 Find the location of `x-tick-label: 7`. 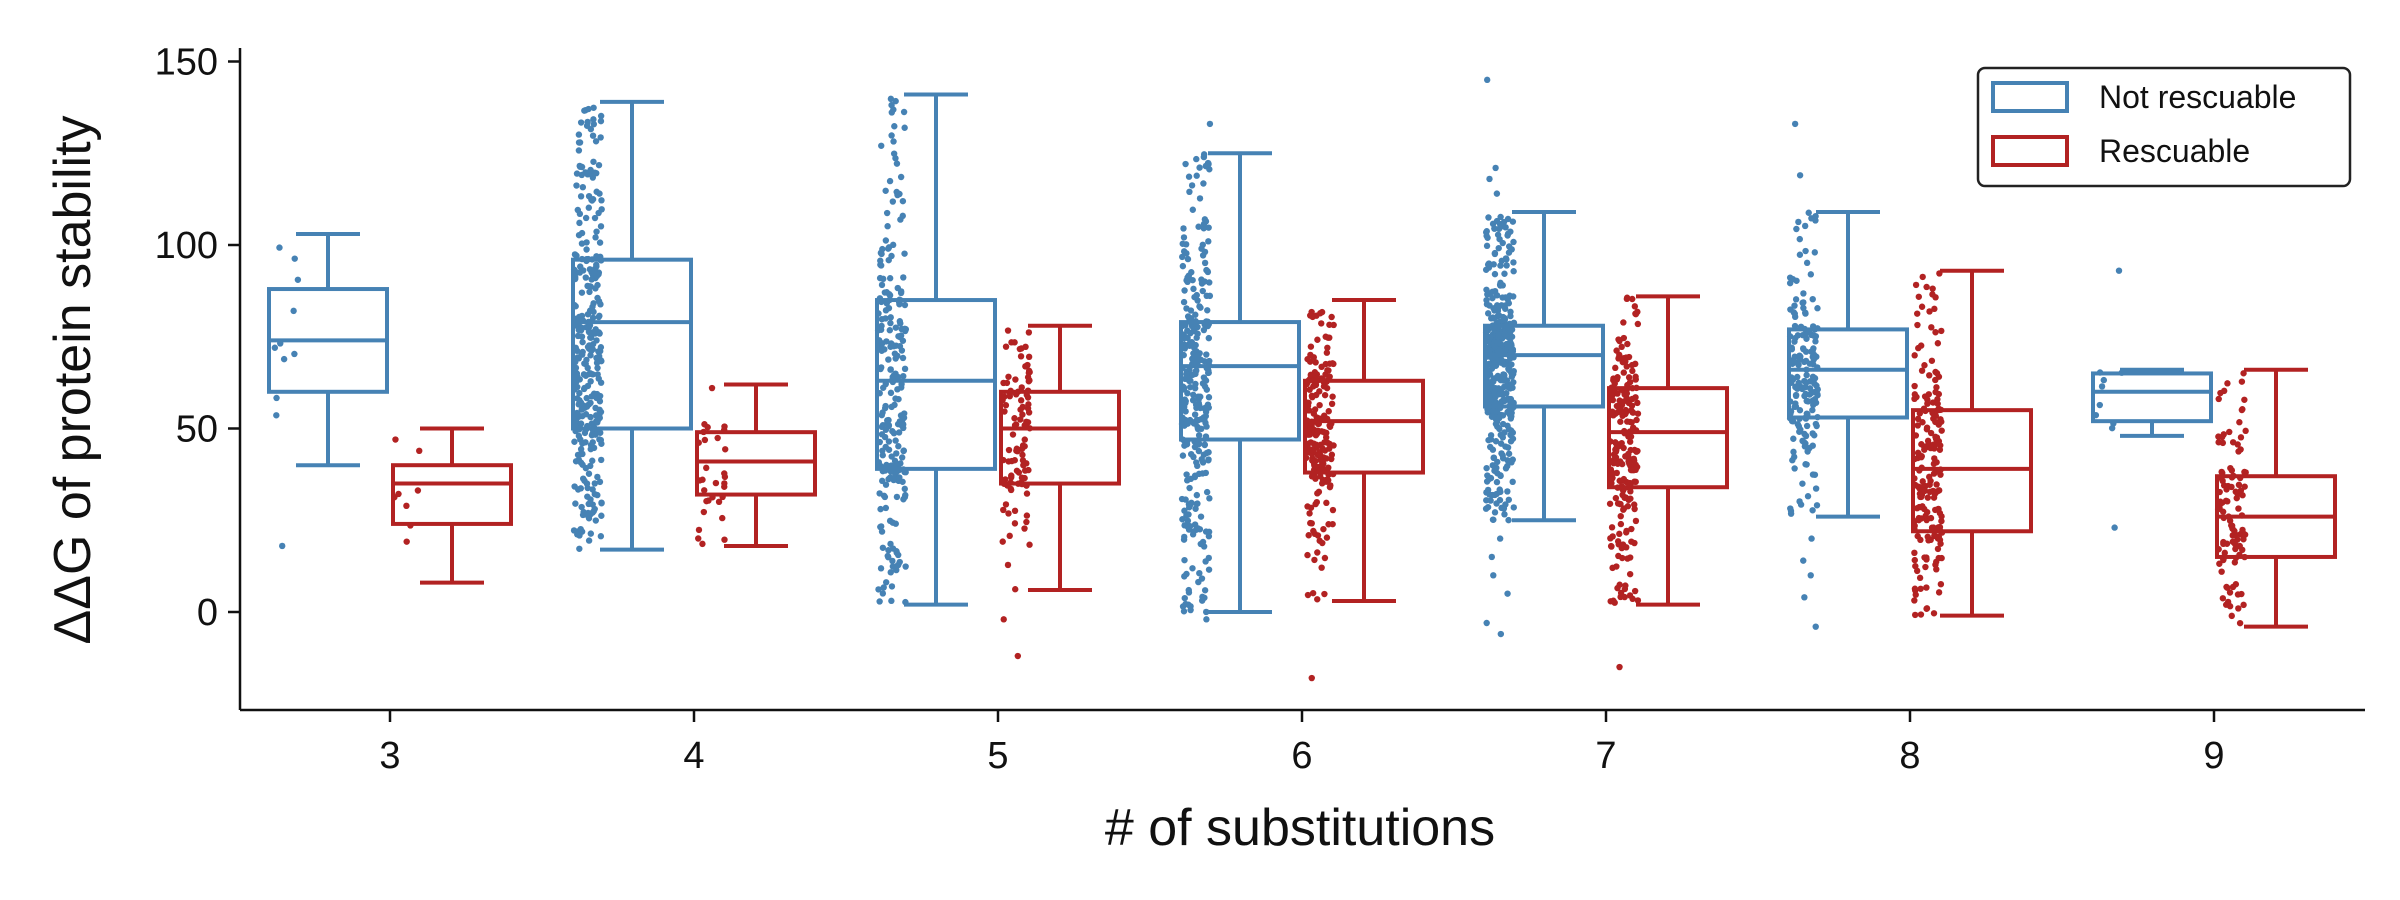

x-tick-label: 7 is located at coordinates (1605, 756).